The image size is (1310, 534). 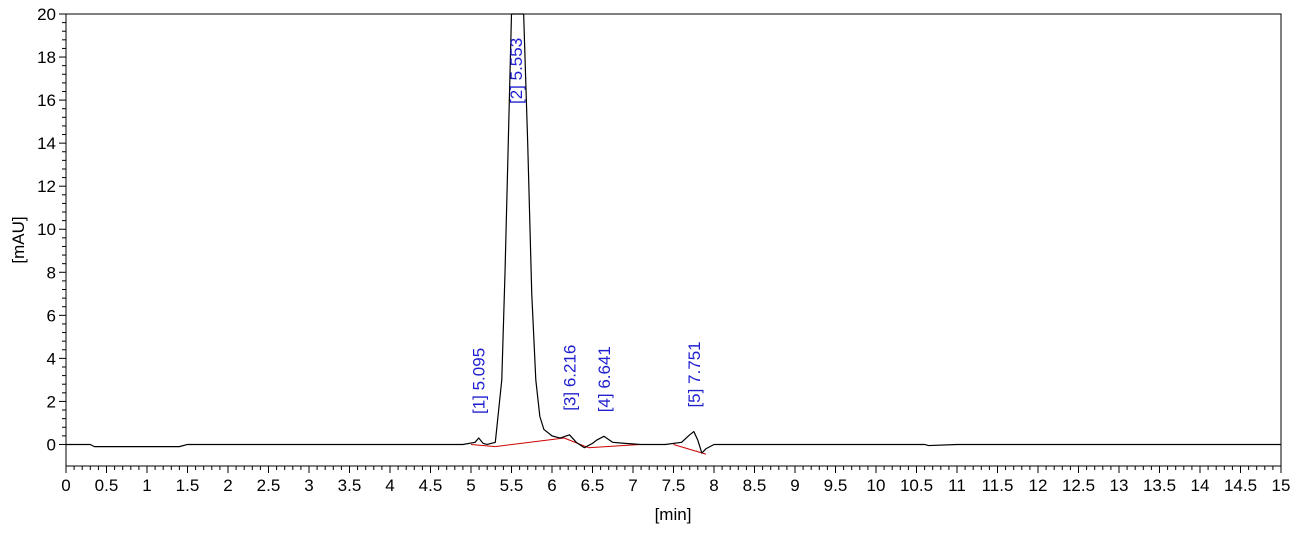 I want to click on y-tick-label: 0, so click(x=51, y=444).